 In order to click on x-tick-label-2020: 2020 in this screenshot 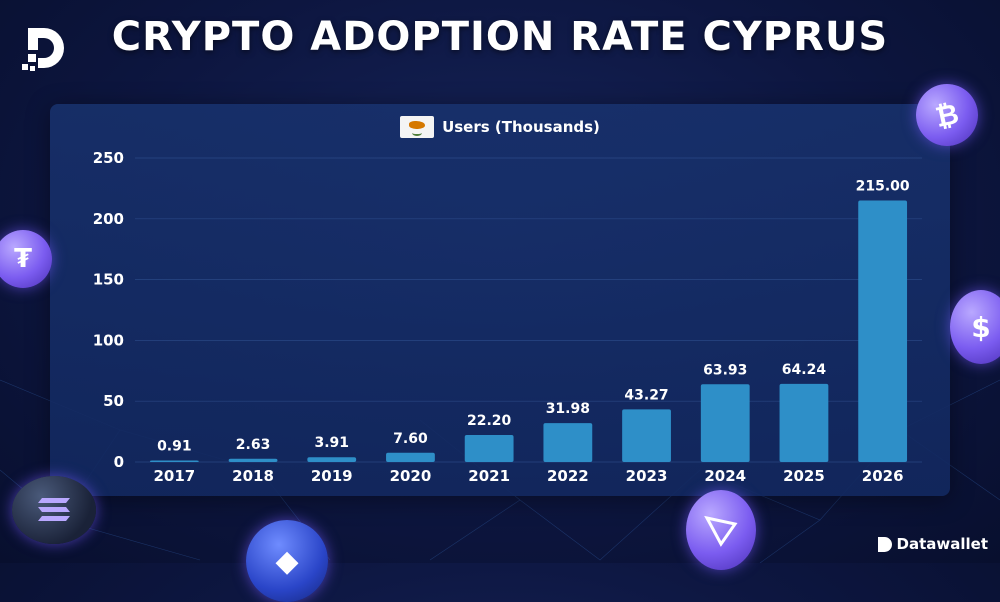, I will do `click(411, 476)`.